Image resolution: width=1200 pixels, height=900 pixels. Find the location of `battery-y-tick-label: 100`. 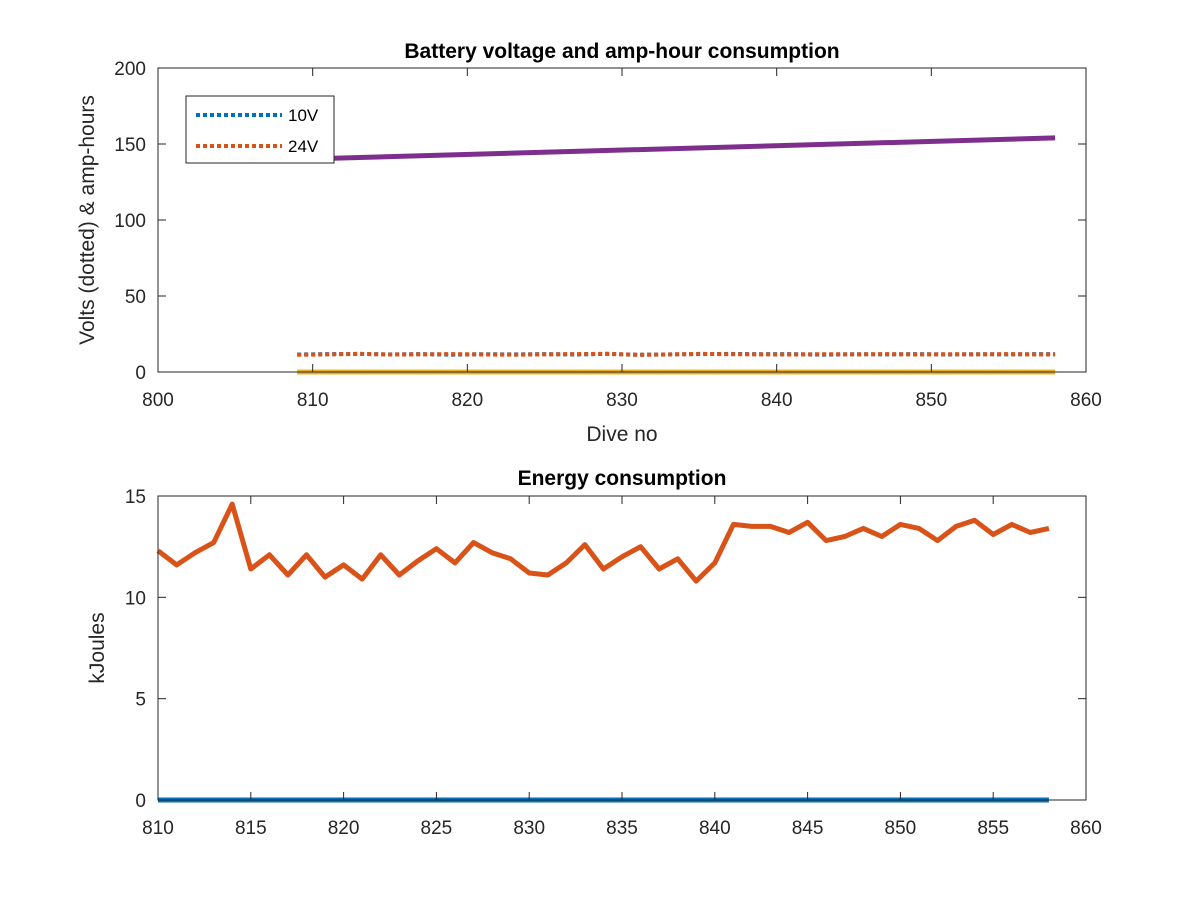

battery-y-tick-label: 100 is located at coordinates (130, 221).